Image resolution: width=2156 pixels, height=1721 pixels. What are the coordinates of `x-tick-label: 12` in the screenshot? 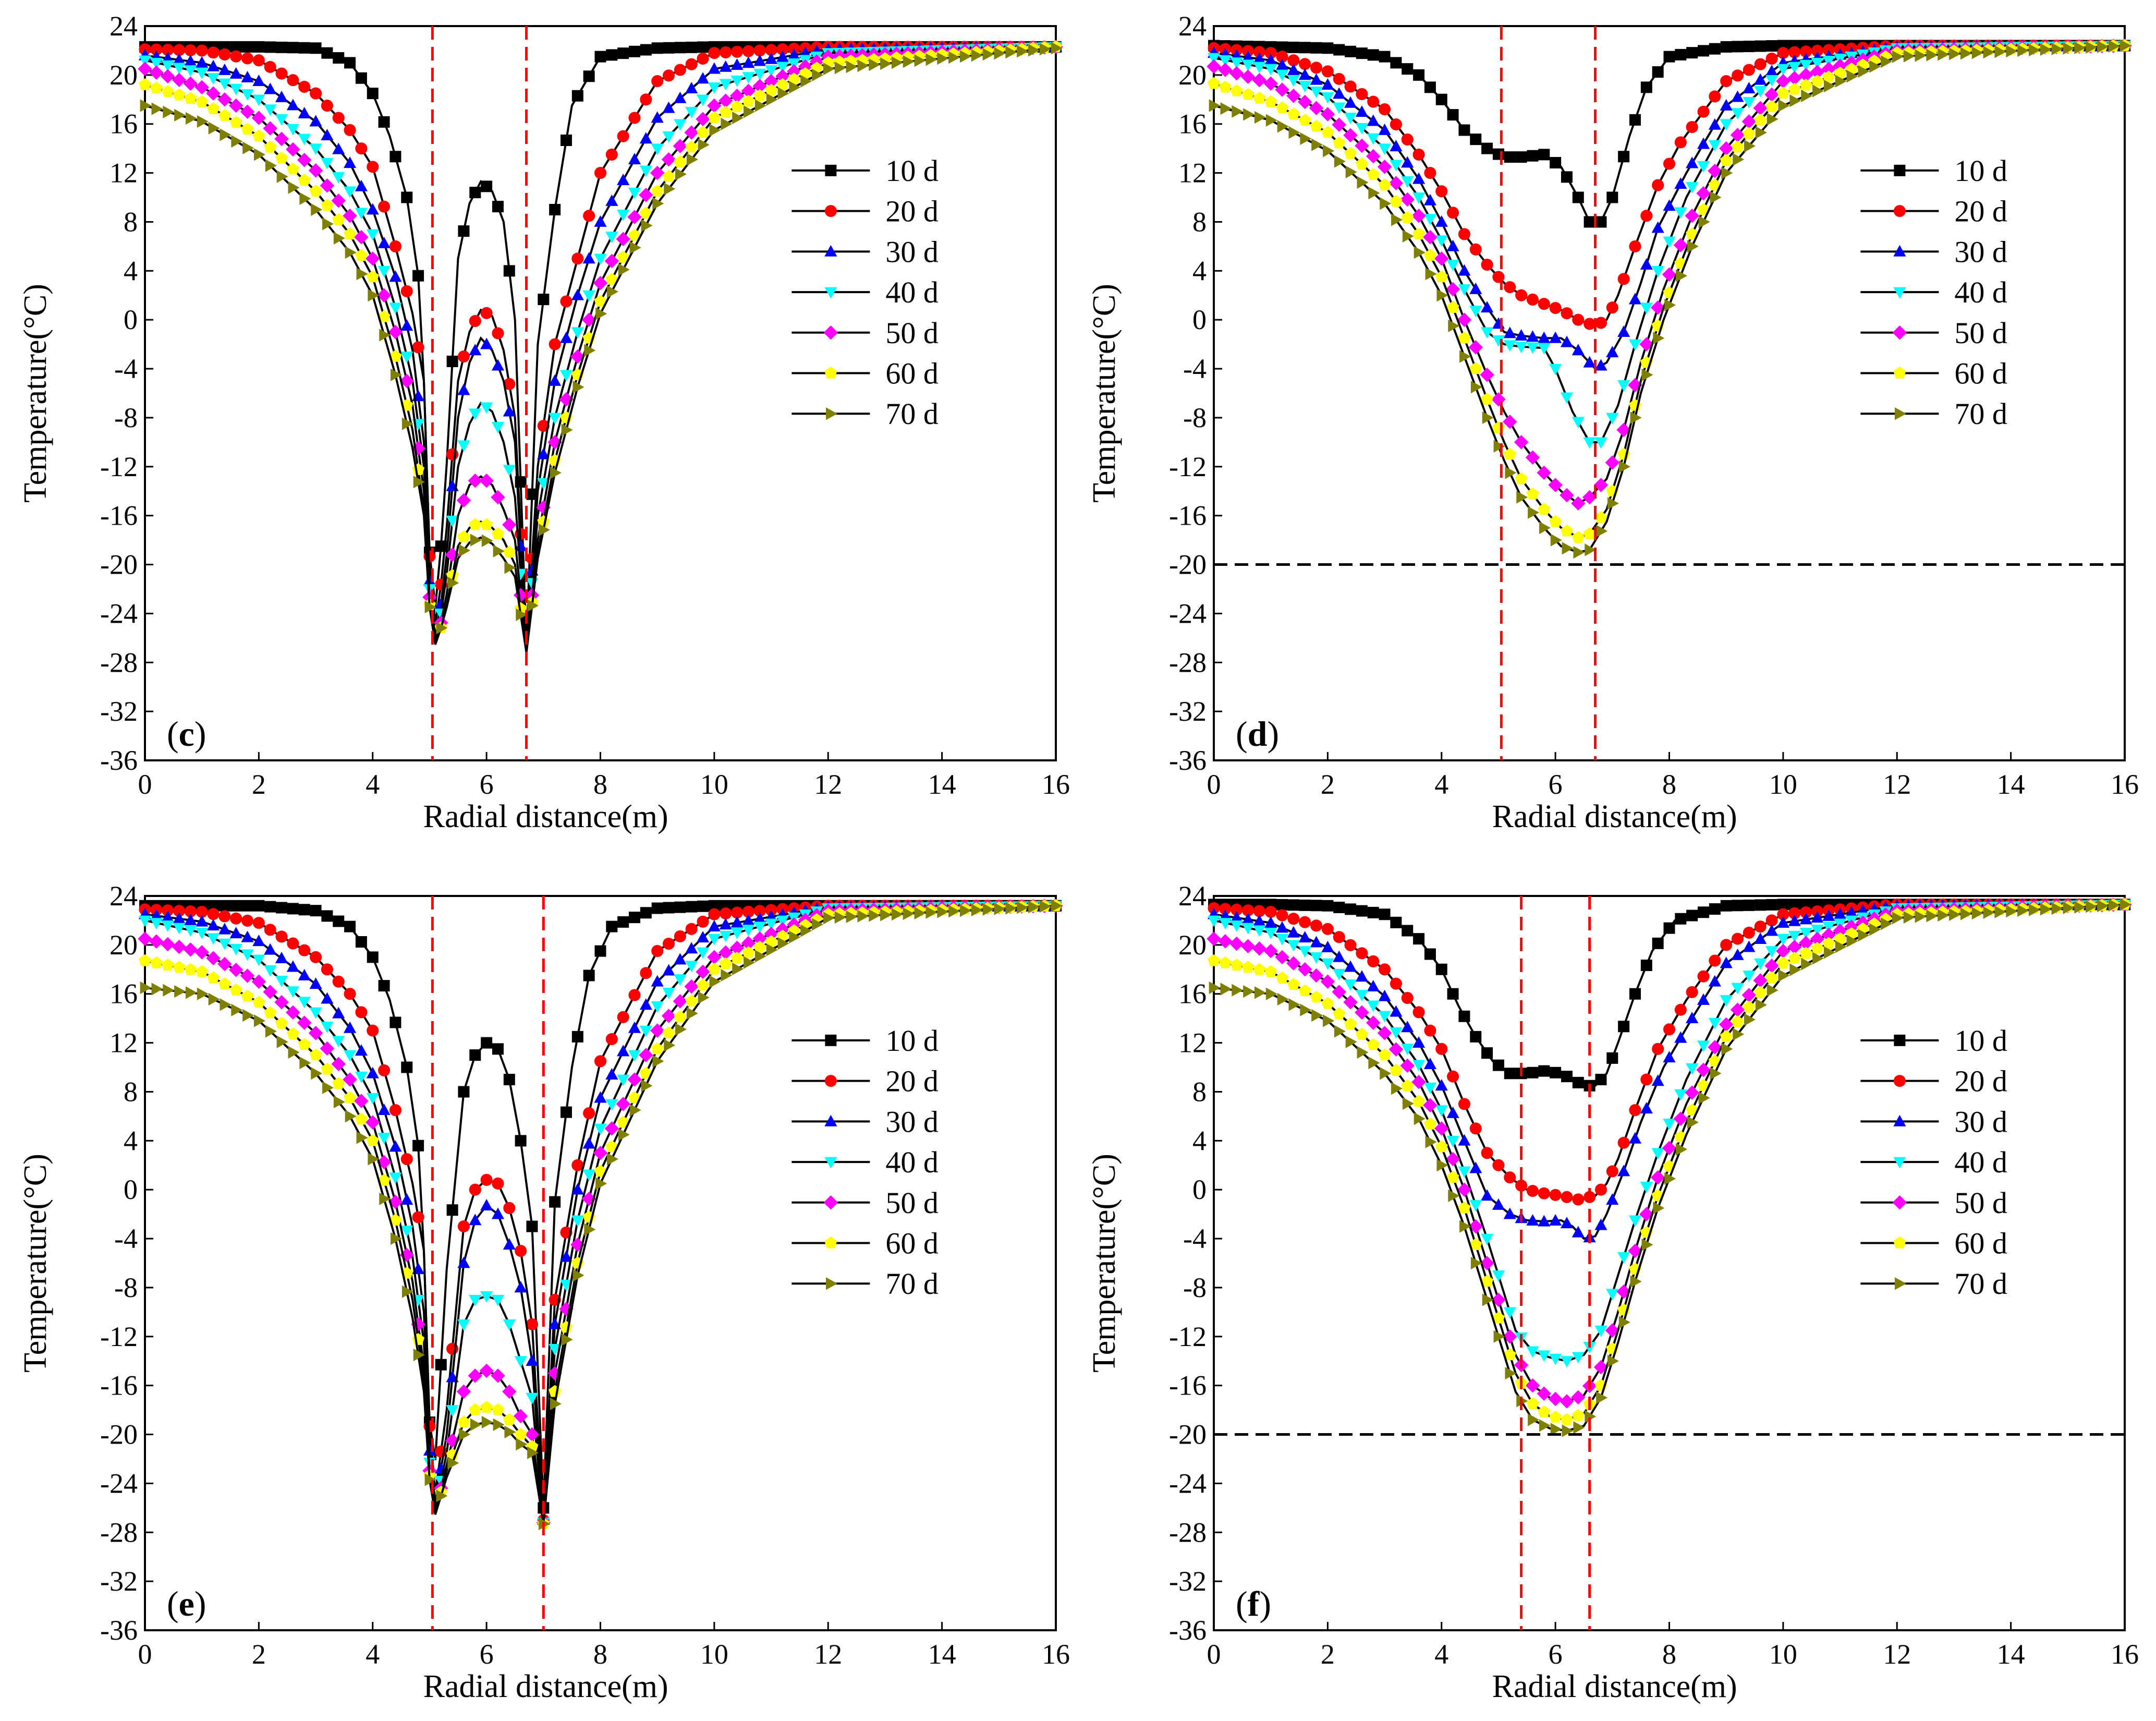 It's located at (828, 784).